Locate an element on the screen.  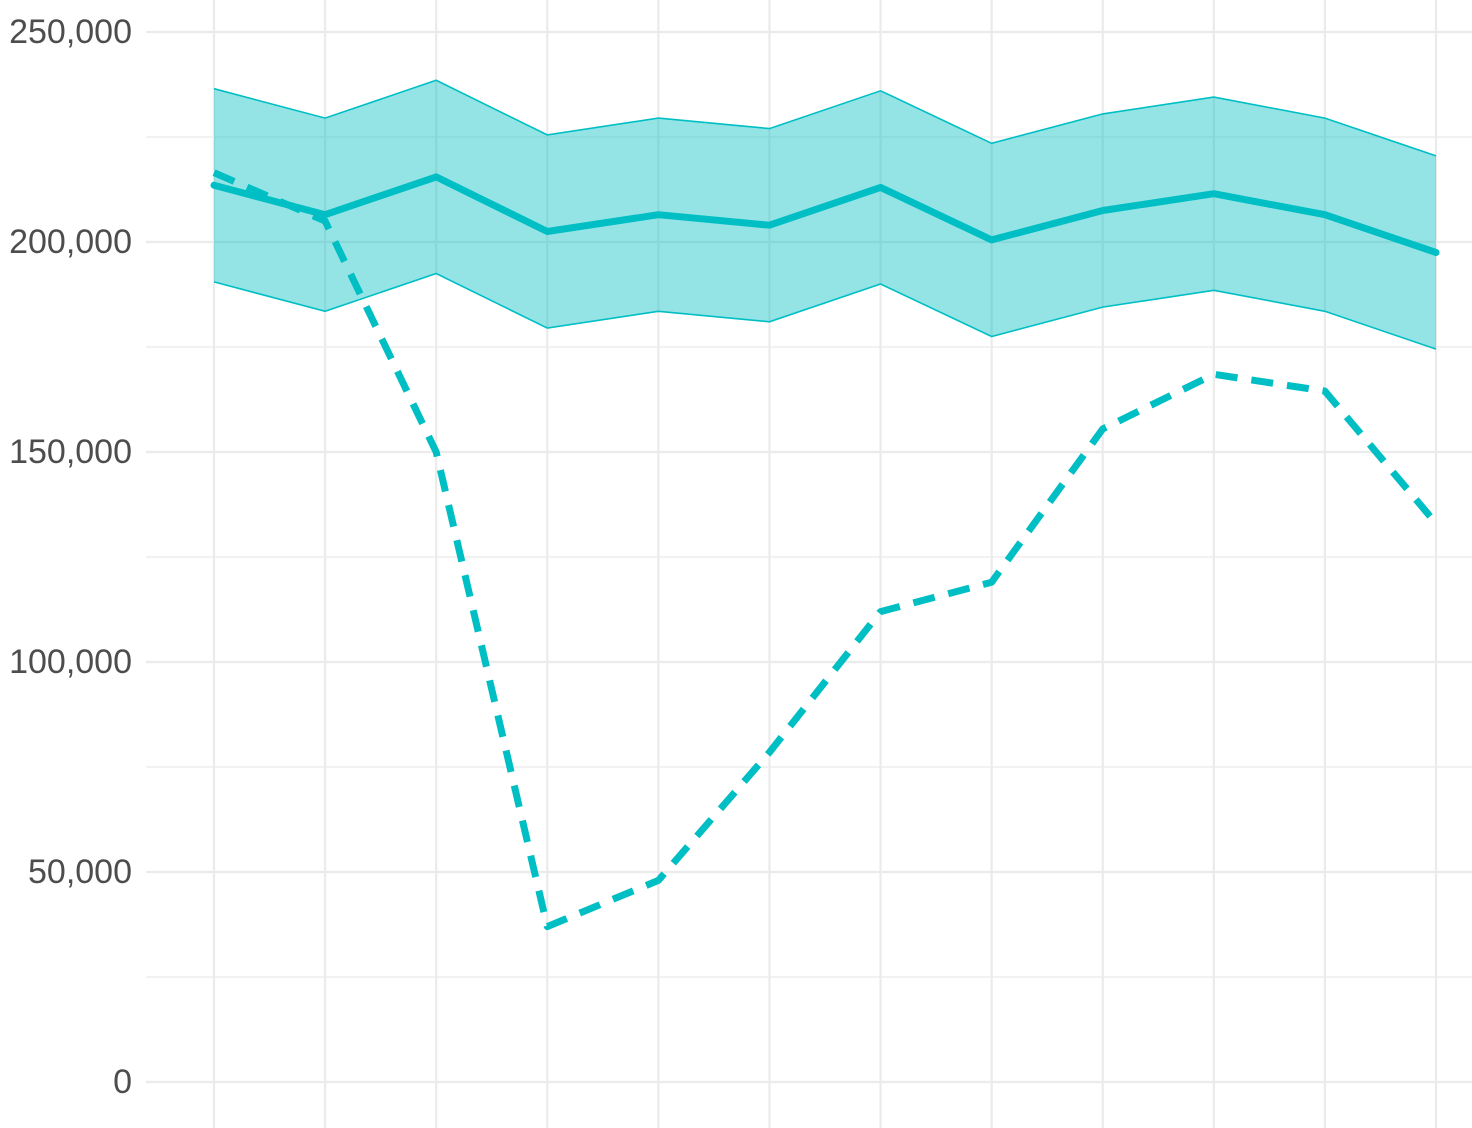
band-lower-edge is located at coordinates (825, 311).